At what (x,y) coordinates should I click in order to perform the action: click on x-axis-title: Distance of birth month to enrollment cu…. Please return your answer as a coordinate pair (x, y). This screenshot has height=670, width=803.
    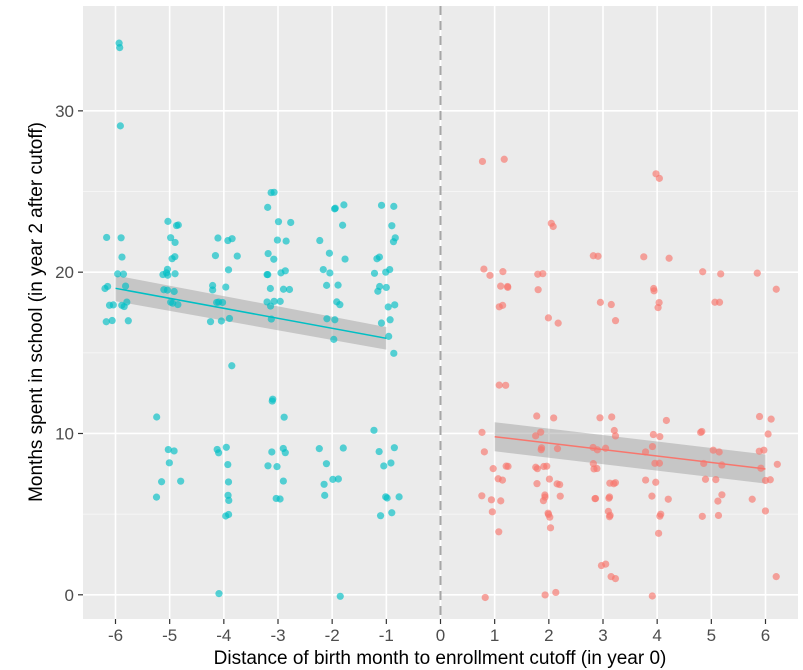
    Looking at the image, I should click on (440, 658).